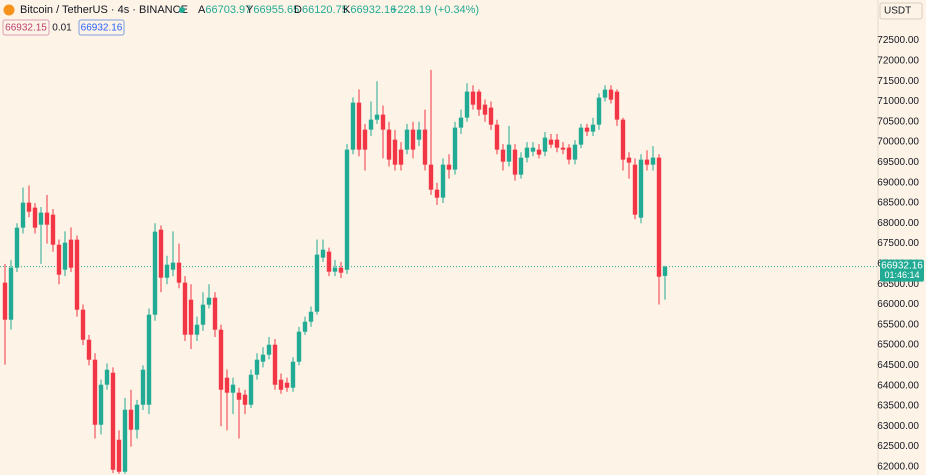  What do you see at coordinates (898, 385) in the screenshot?
I see `y-tick-label: 64000.00` at bounding box center [898, 385].